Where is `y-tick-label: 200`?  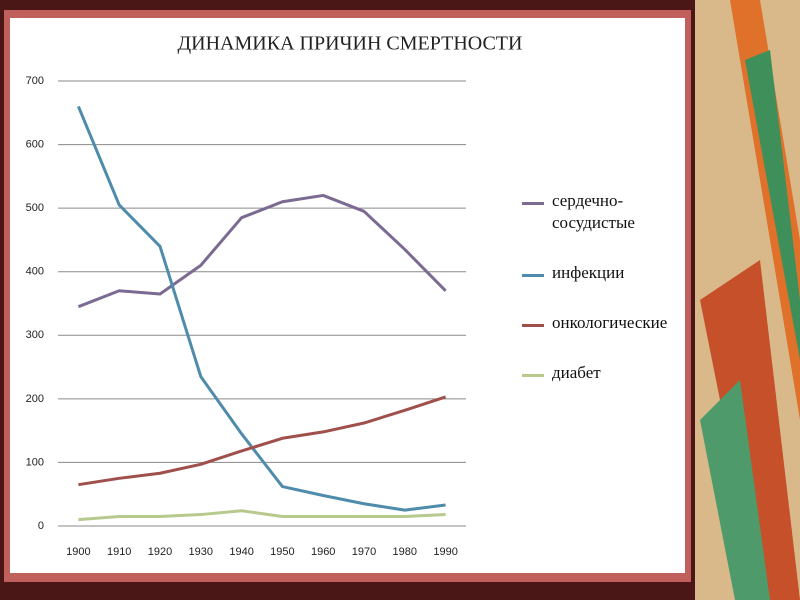 y-tick-label: 200 is located at coordinates (35, 399).